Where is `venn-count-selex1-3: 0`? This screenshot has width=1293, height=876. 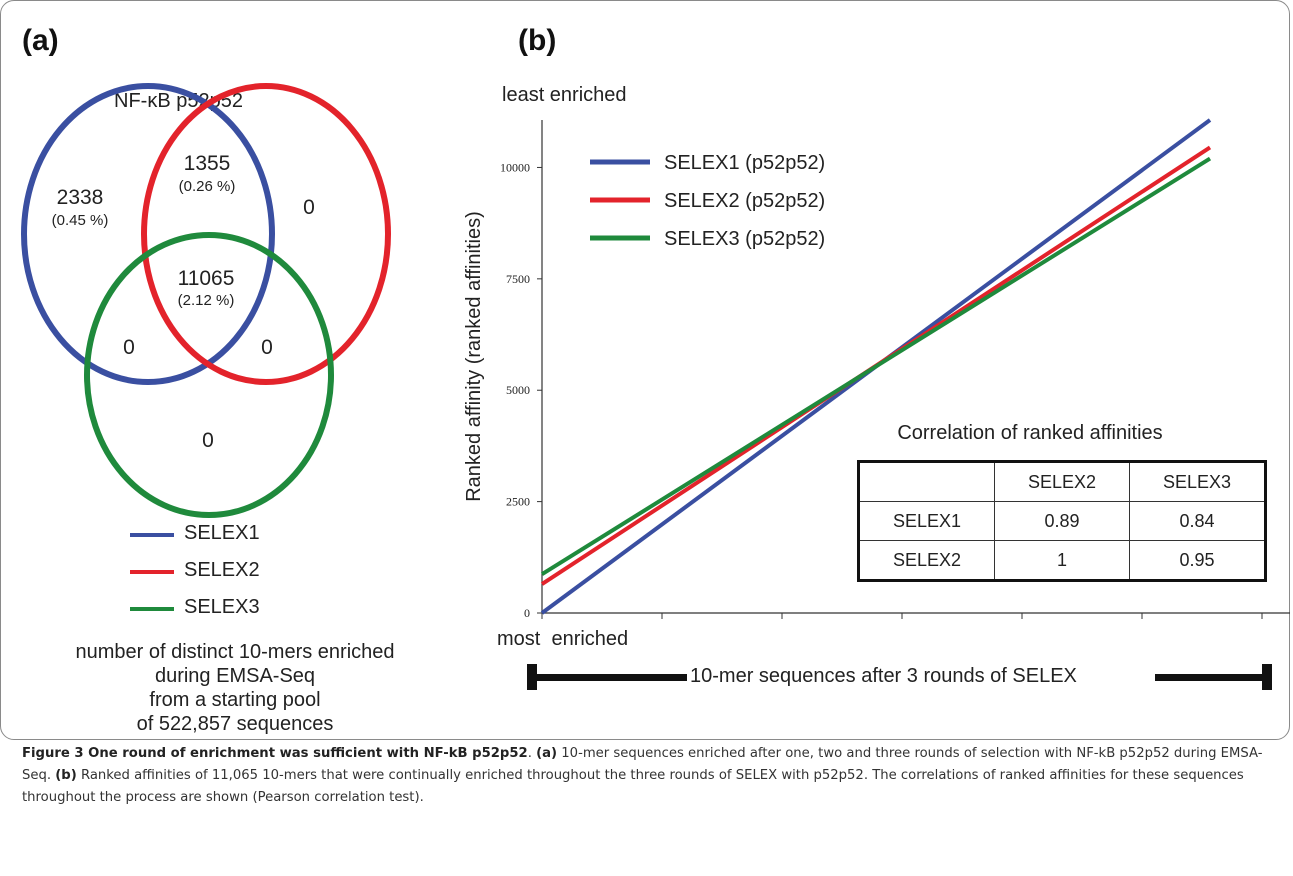 venn-count-selex1-3: 0 is located at coordinates (129, 347).